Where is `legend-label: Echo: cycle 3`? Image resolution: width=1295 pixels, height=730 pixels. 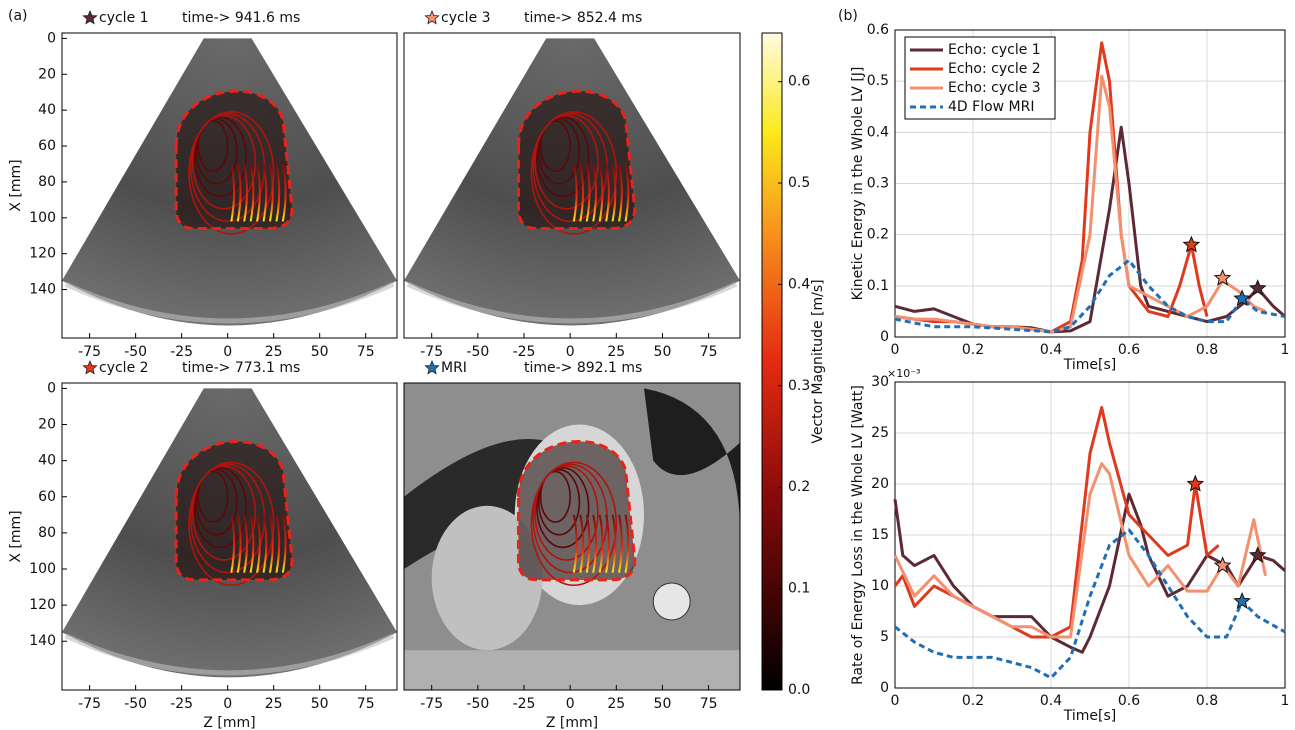 legend-label: Echo: cycle 3 is located at coordinates (994, 88).